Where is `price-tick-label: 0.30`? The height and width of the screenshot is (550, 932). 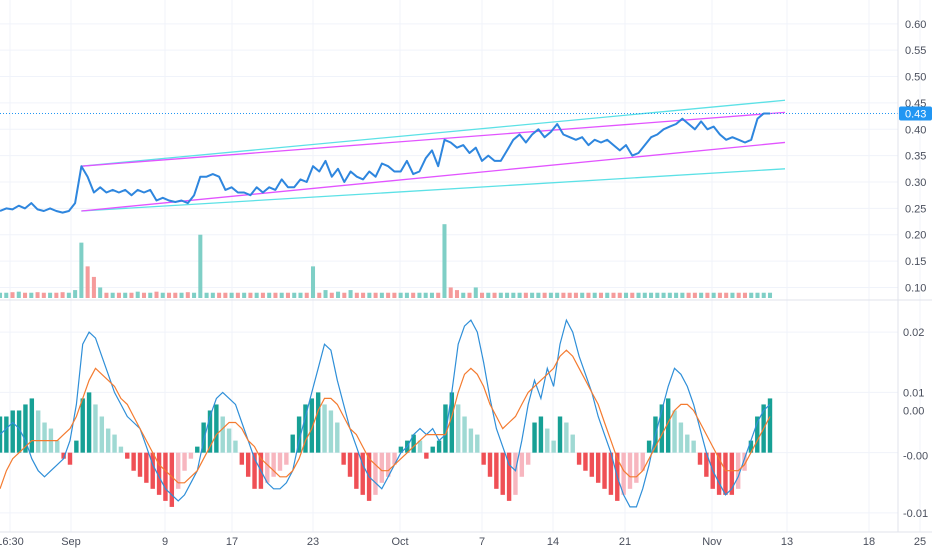
price-tick-label: 0.30 is located at coordinates (915, 183).